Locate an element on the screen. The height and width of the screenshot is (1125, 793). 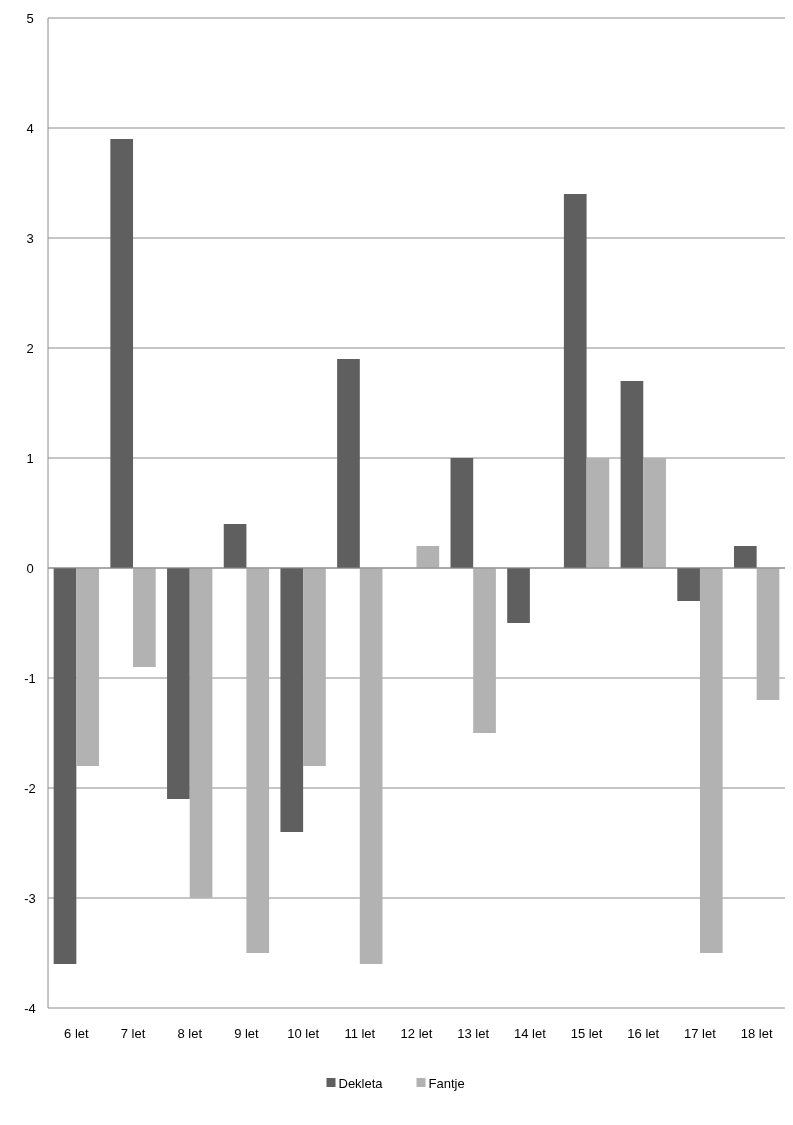
x-tick-label: 18 let is located at coordinates (756, 1033).